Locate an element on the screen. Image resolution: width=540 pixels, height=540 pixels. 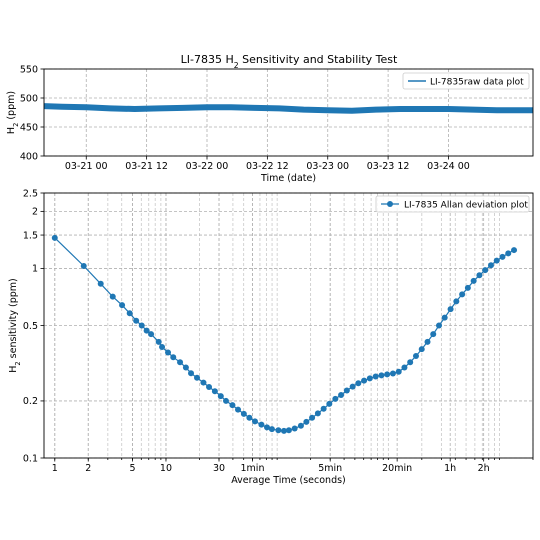
raw-legend-box is located at coordinates (466, 81).